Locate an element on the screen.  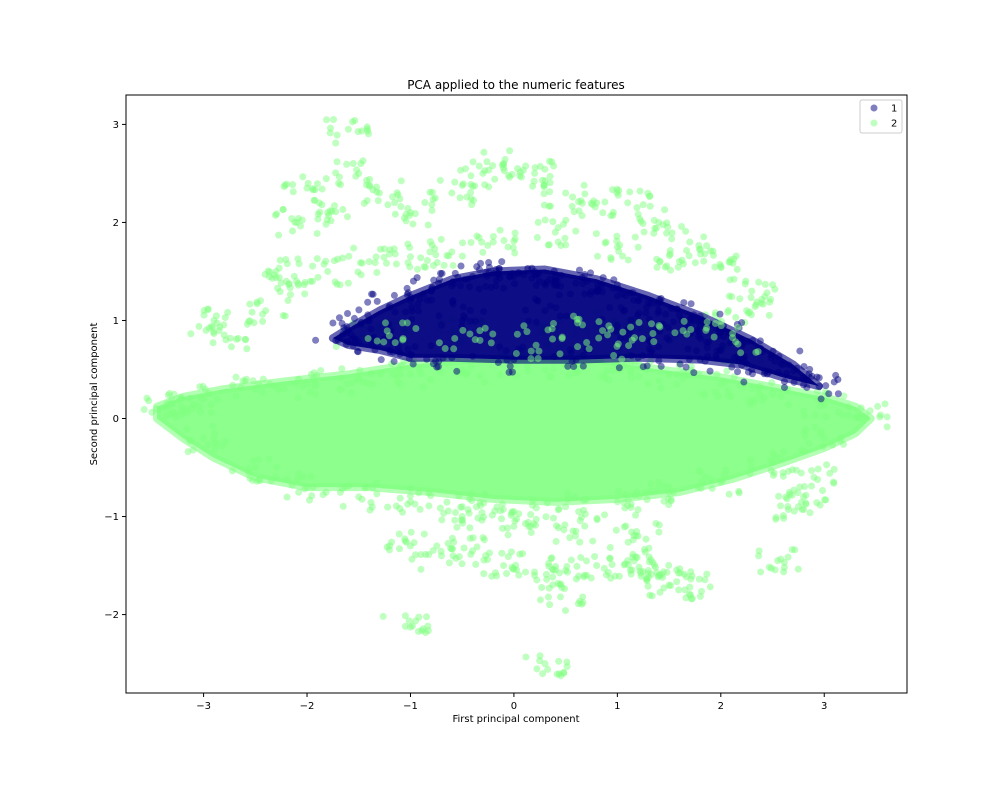
legend-label-series-1: 1 is located at coordinates (894, 109).